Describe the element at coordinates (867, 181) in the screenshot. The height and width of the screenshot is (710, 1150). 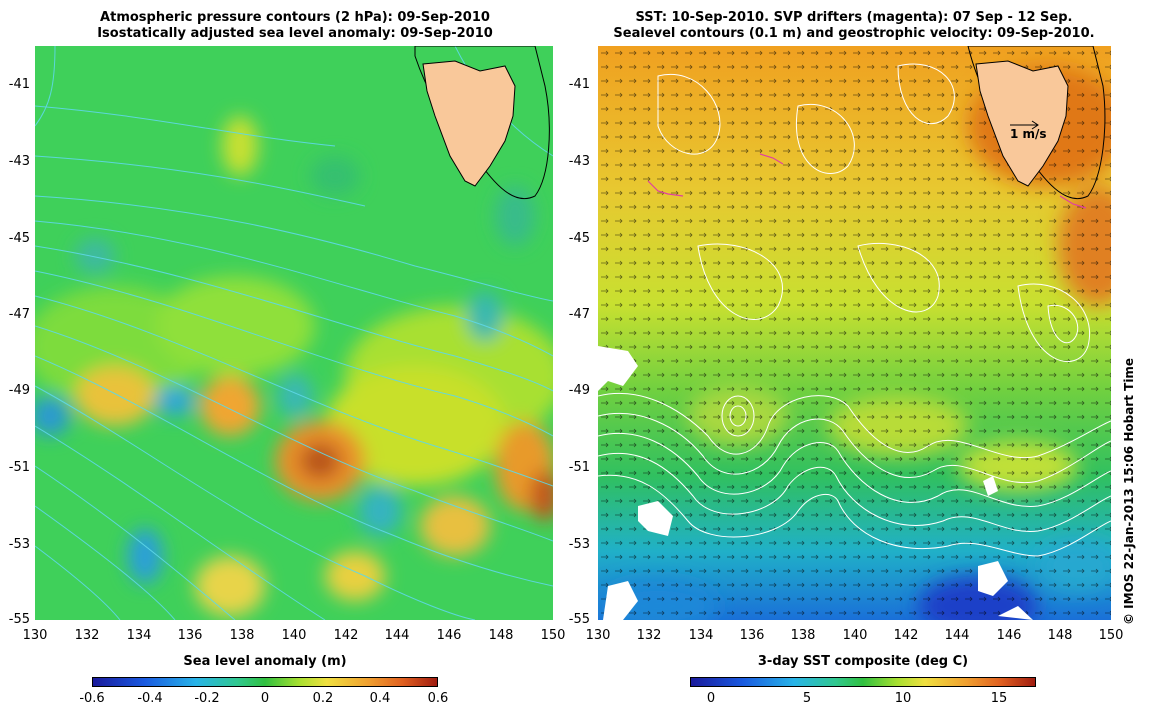
I see `svp-drifter-tracks` at that location.